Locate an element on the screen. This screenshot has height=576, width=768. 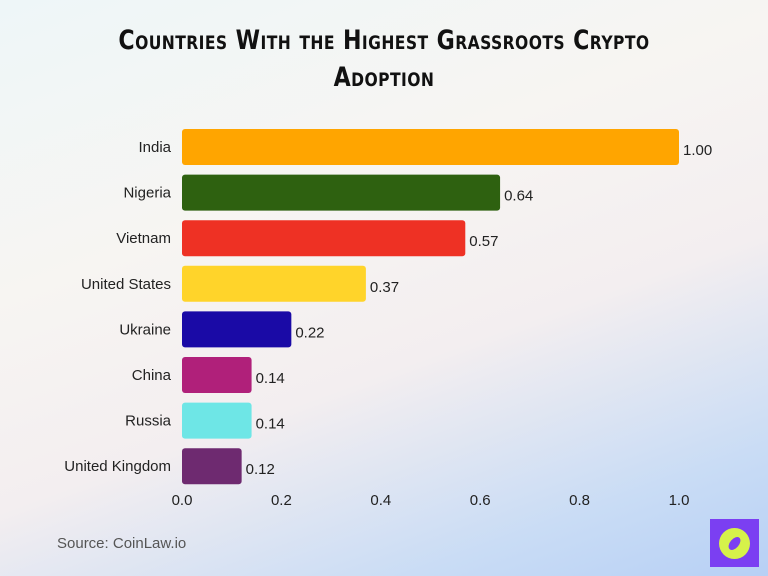
x-tick-label: 0.6 is located at coordinates (480, 500).